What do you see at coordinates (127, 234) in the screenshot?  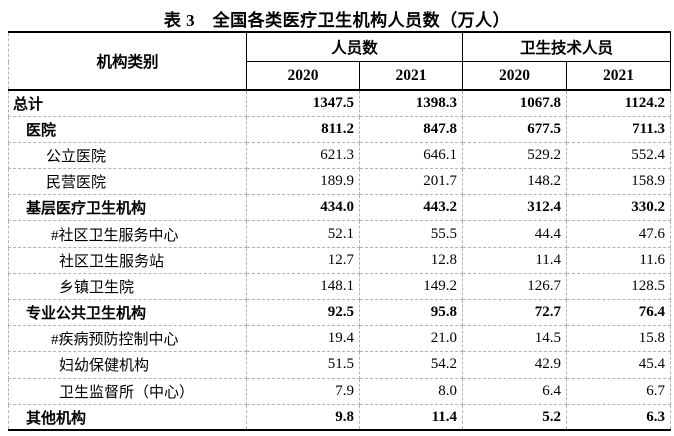 I see `row-label: #社区卫生服务中心` at bounding box center [127, 234].